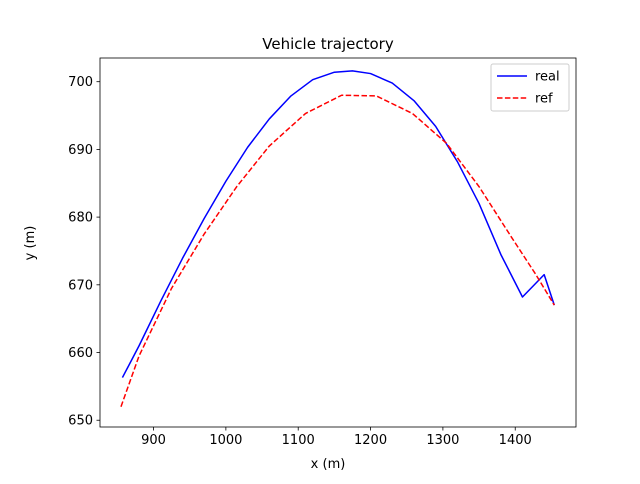  Describe the element at coordinates (80, 421) in the screenshot. I see `y-tick-label: 650` at that location.